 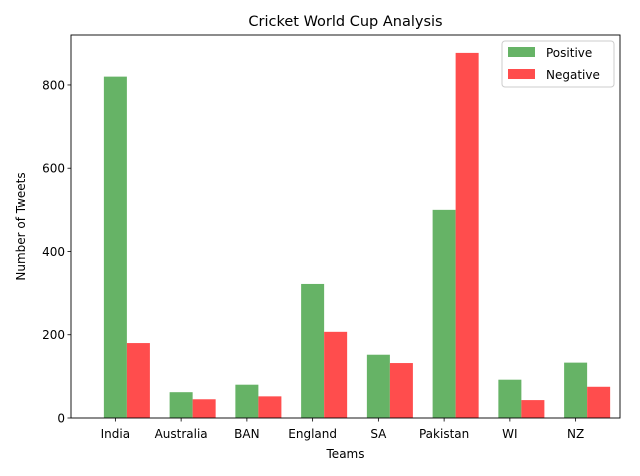 What do you see at coordinates (401, 390) in the screenshot?
I see `bar-negative-sa` at bounding box center [401, 390].